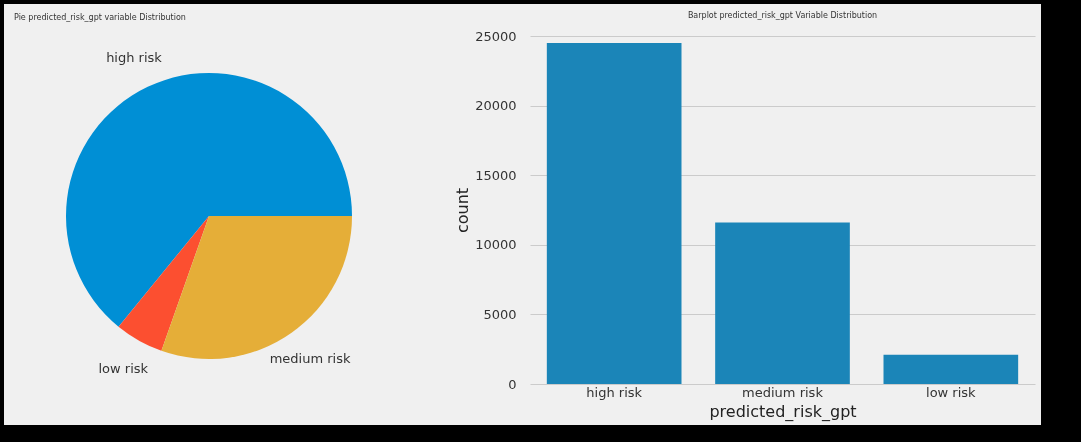  I want to click on x-tick-label: medium risk, so click(783, 392).